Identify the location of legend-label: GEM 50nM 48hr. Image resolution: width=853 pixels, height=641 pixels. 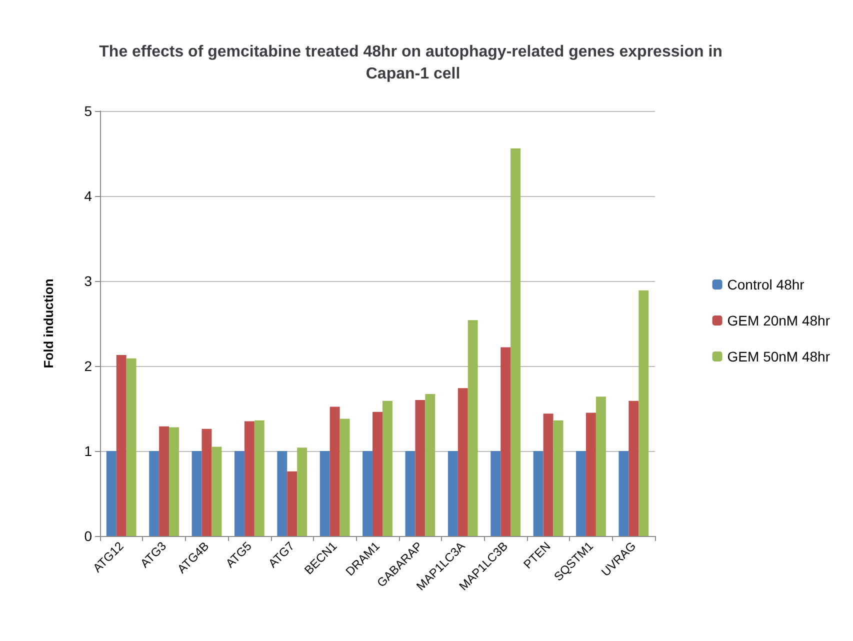
(778, 356).